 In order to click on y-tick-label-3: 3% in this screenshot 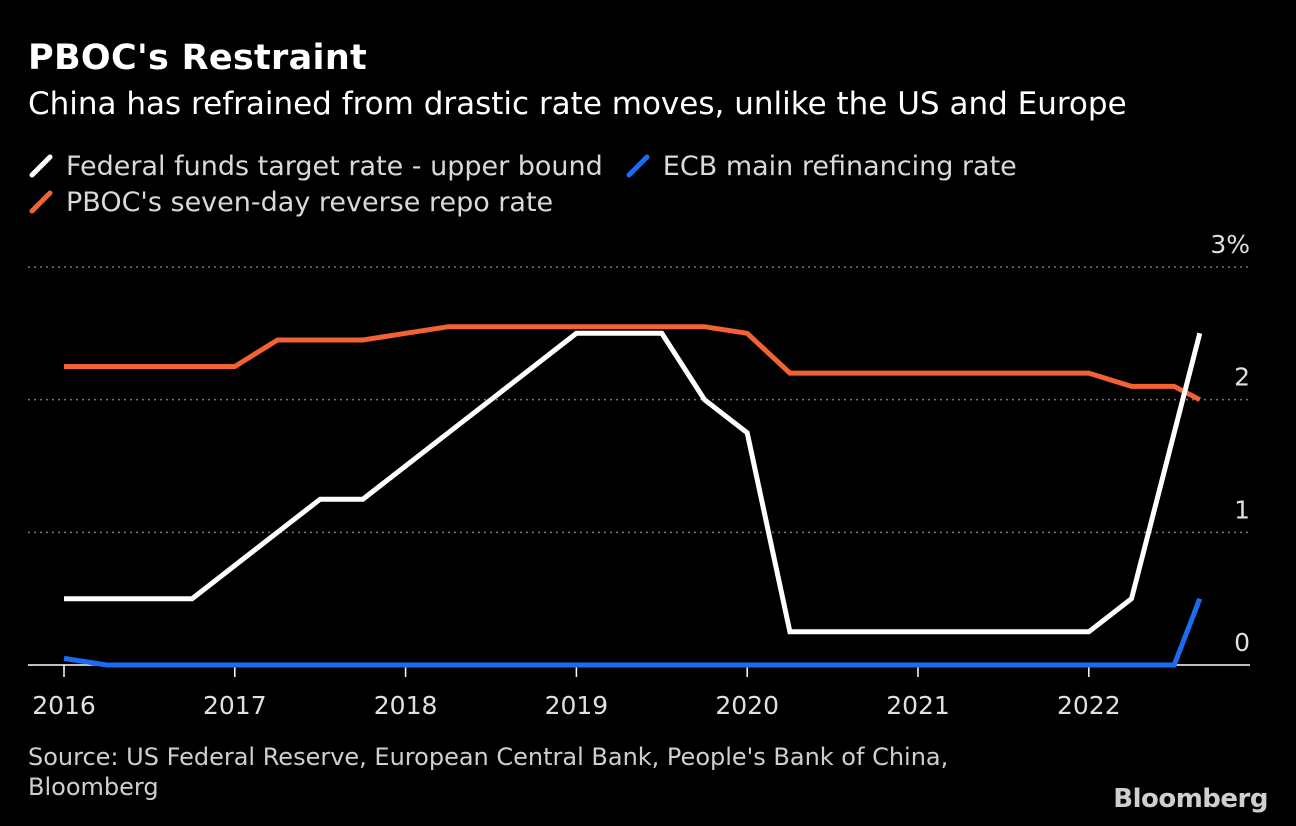, I will do `click(1230, 244)`.